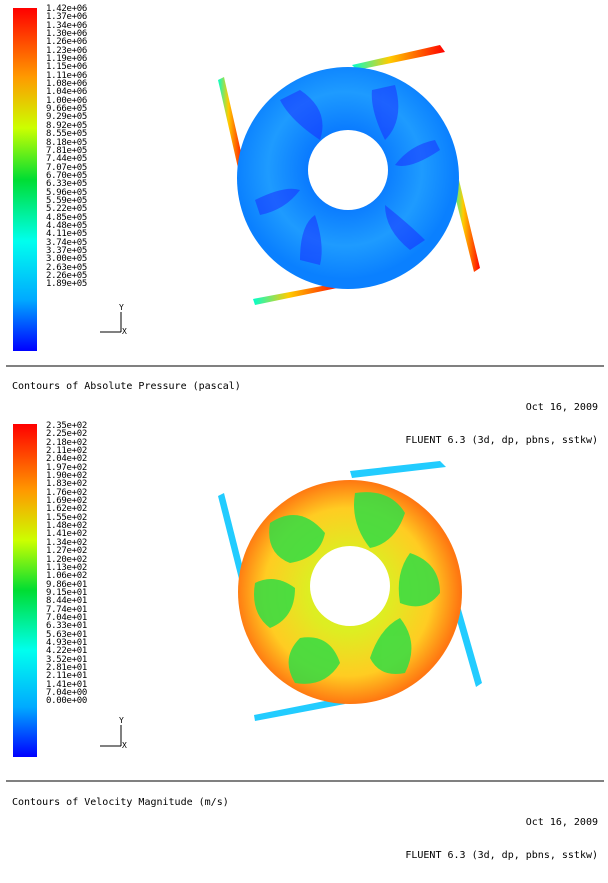 The width and height of the screenshot is (608, 883). Describe the element at coordinates (66, 442) in the screenshot. I see `scale-tick-label: 2.18e+02` at that location.